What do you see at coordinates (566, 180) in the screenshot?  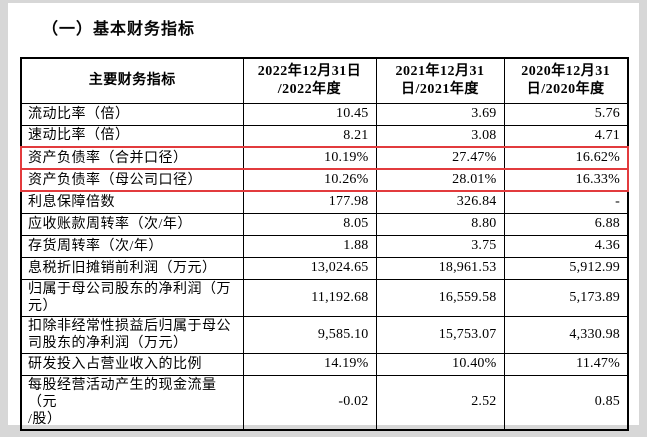 I see `value-2020: 16.33%` at bounding box center [566, 180].